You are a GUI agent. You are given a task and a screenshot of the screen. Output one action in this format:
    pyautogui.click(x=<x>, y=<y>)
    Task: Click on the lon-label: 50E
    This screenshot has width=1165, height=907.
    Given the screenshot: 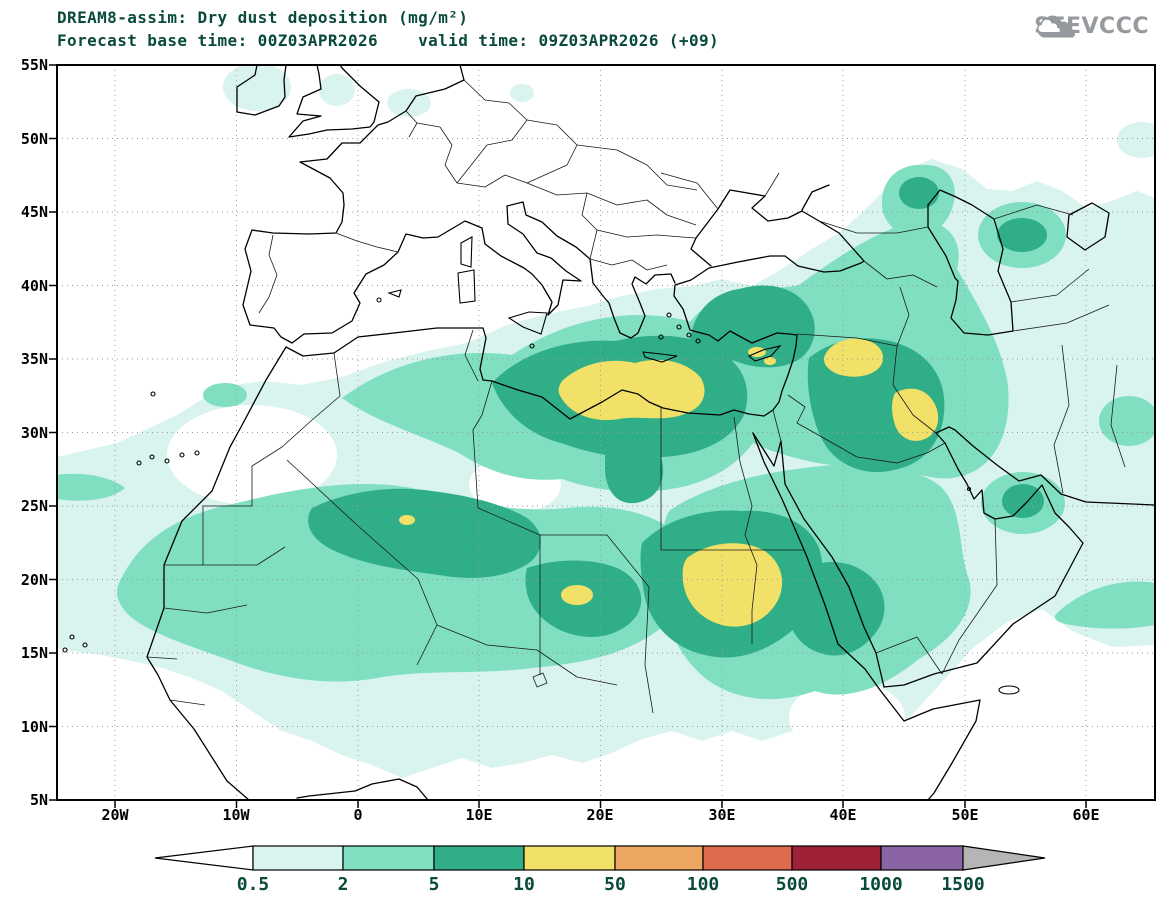 What is the action you would take?
    pyautogui.click(x=965, y=815)
    